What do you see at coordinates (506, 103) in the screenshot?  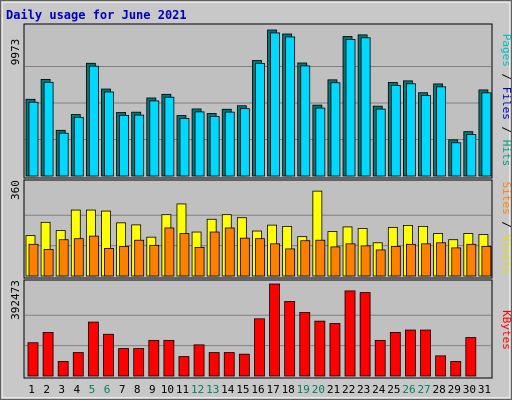 I see `top-legend-item: Files` at bounding box center [506, 103].